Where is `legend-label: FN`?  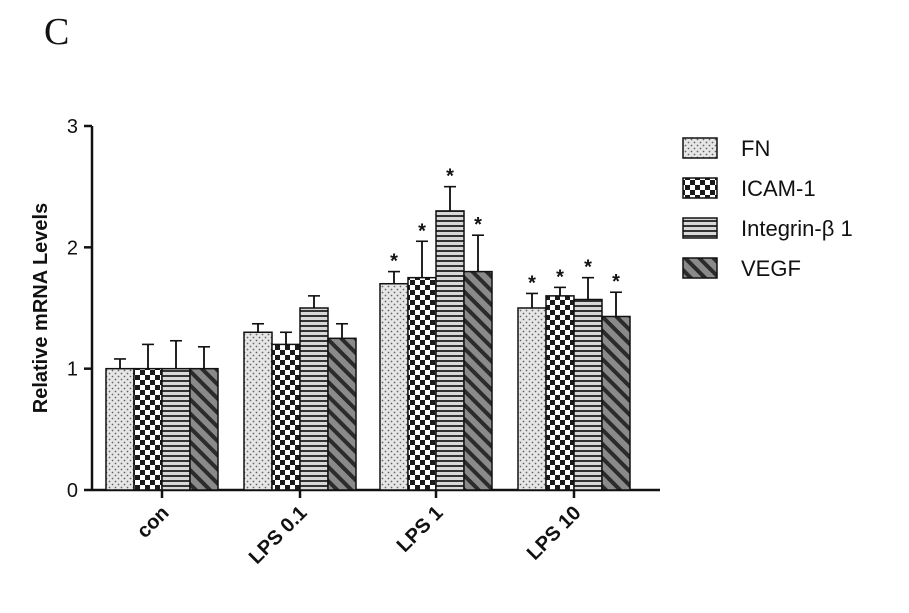 legend-label: FN is located at coordinates (755, 148).